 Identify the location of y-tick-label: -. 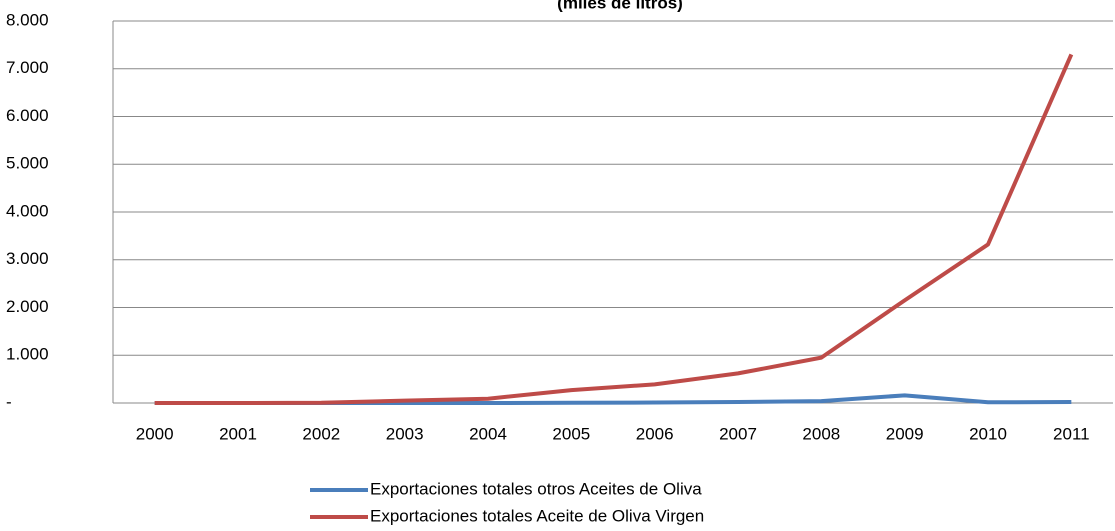
(9, 401).